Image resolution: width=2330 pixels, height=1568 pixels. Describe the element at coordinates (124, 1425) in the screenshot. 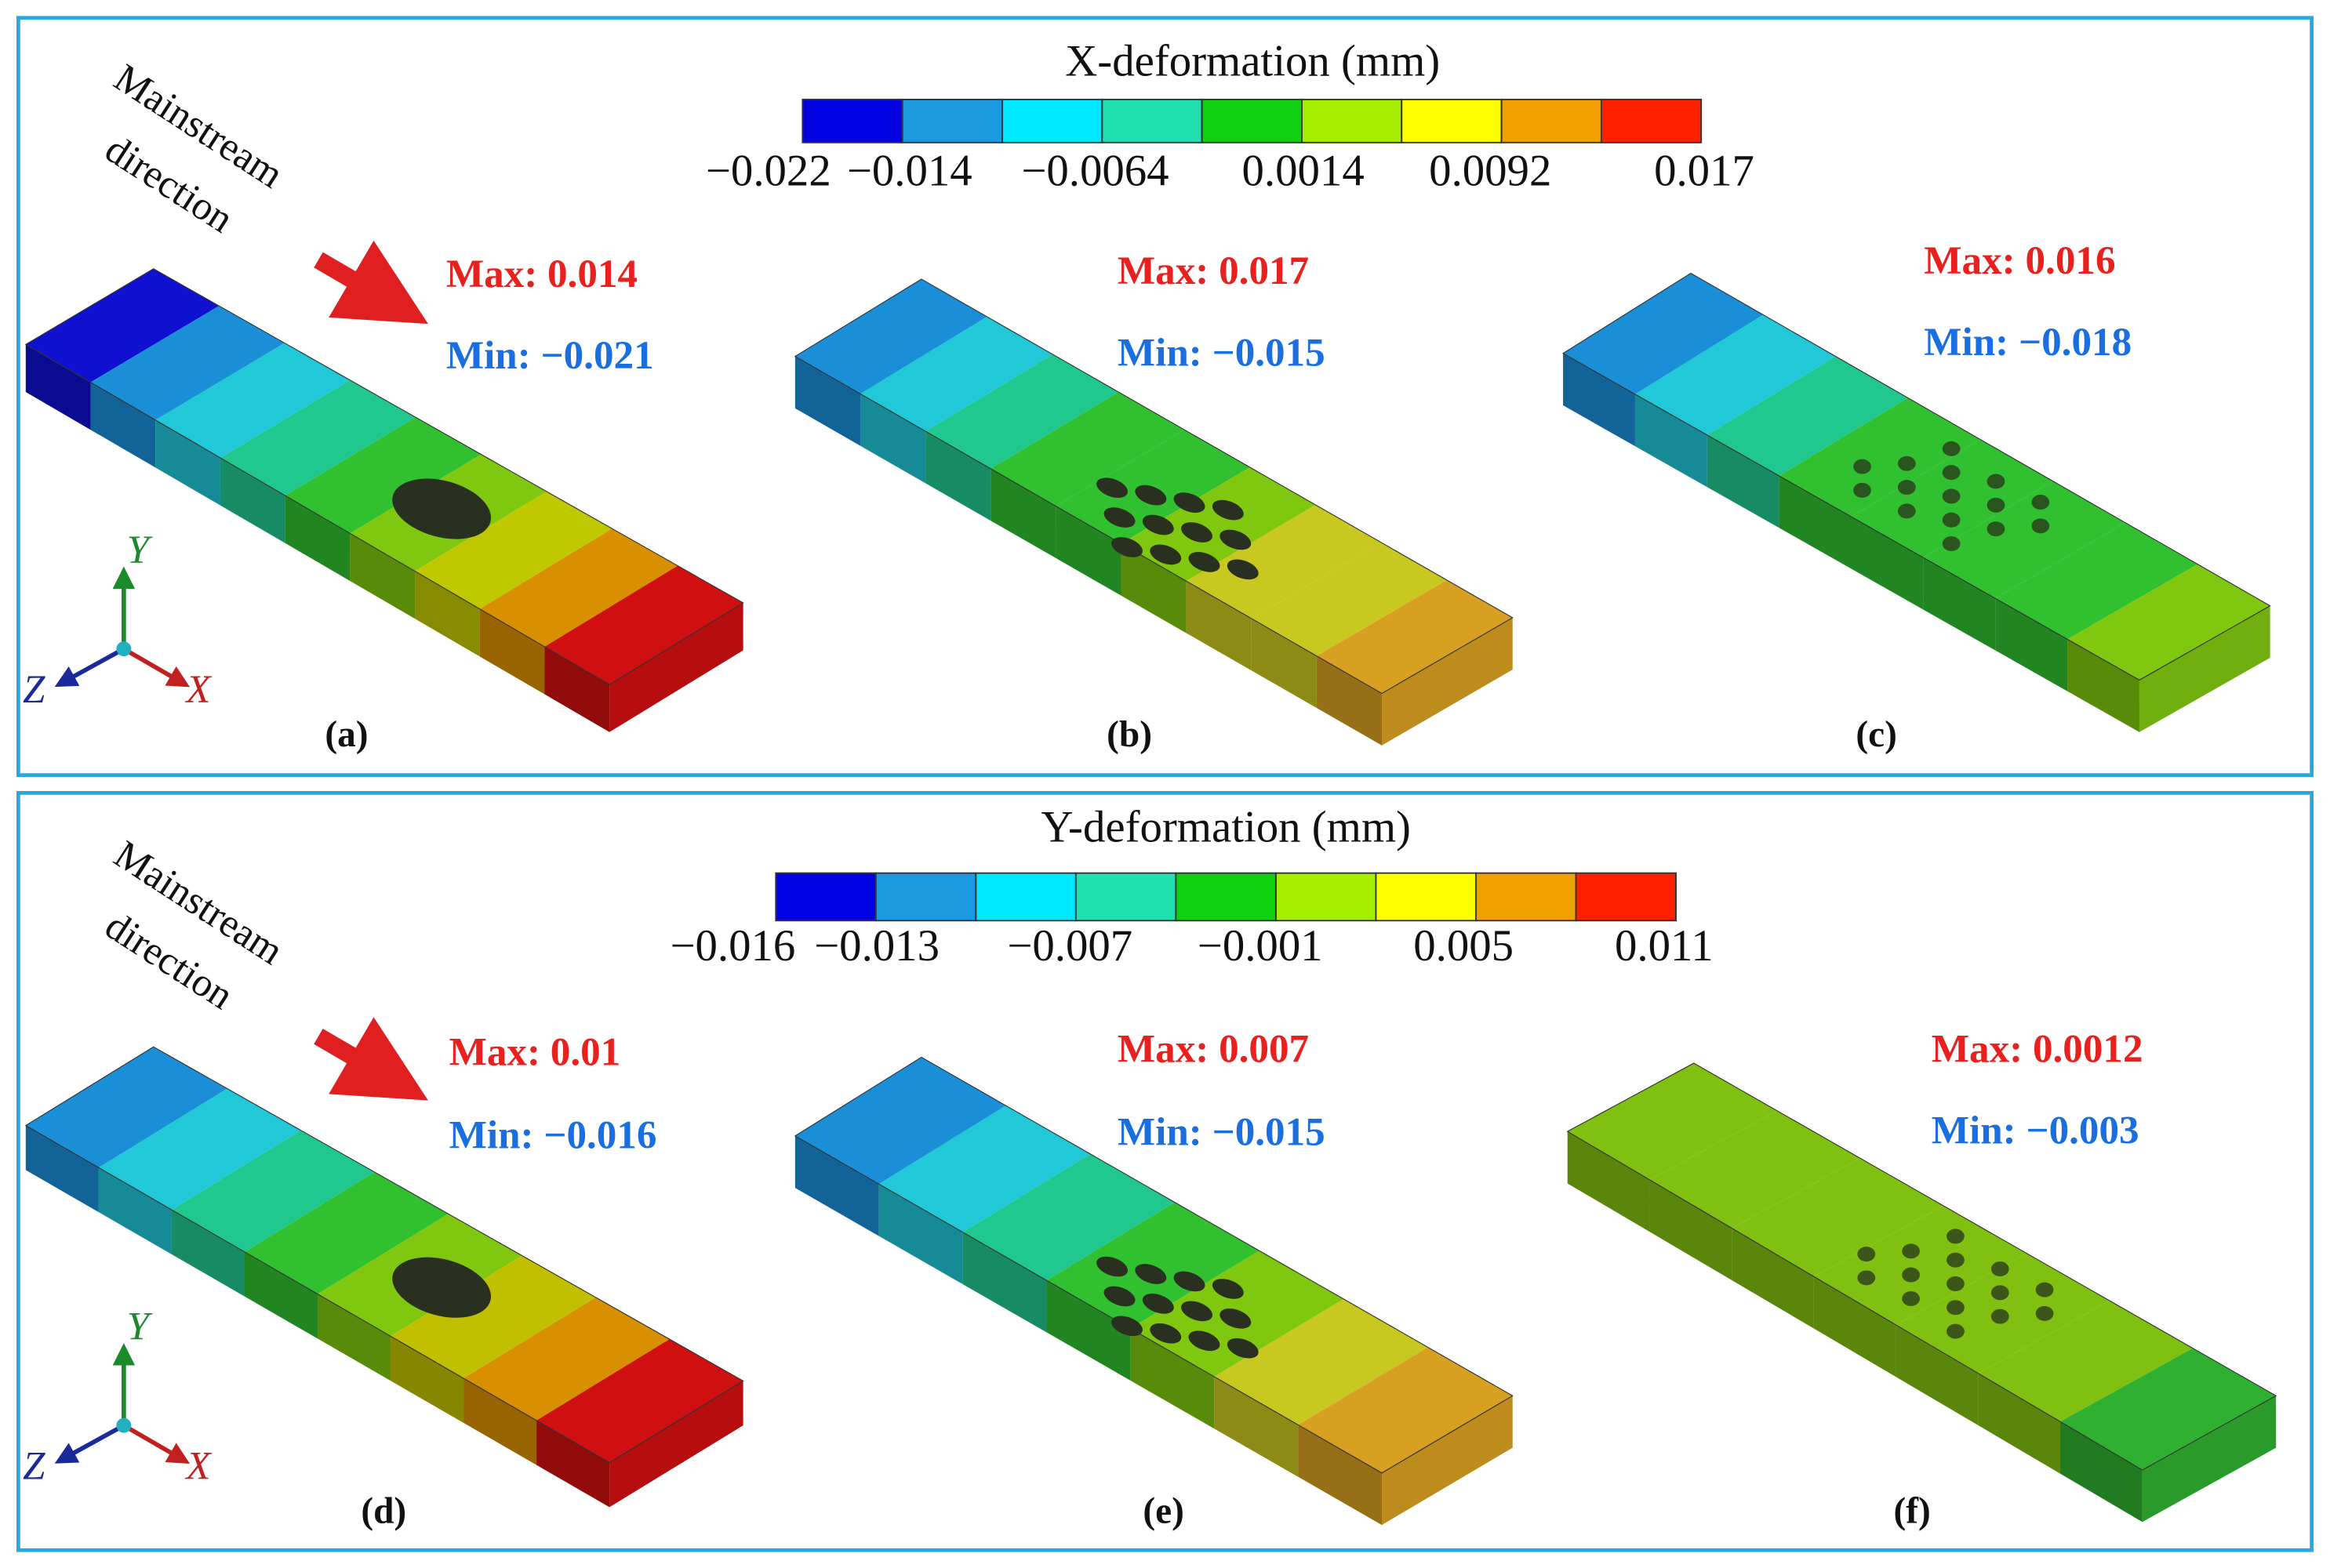

I see `axis-origin` at that location.